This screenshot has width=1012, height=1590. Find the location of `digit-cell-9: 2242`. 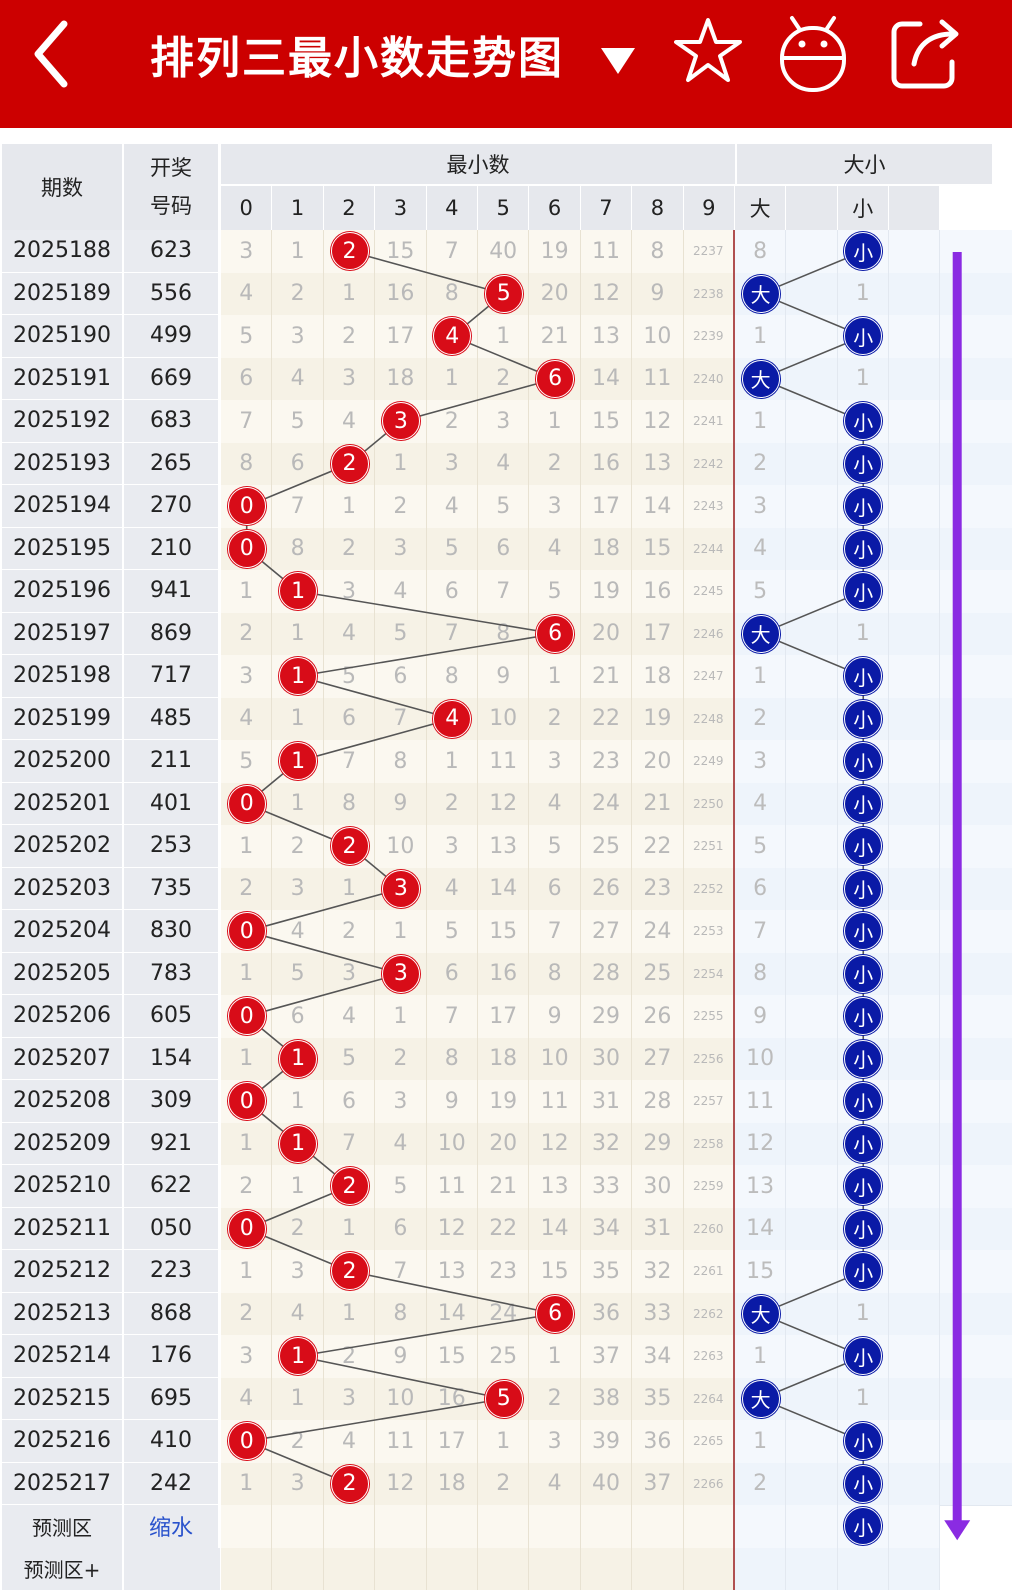

digit-cell-9: 2242 is located at coordinates (709, 464).